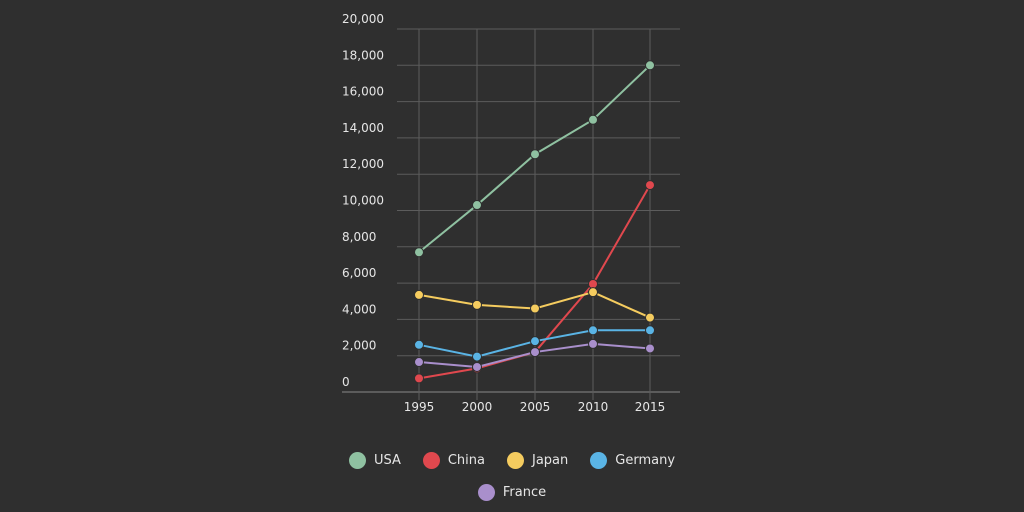 This screenshot has width=1024, height=512. What do you see at coordinates (550, 460) in the screenshot?
I see `legend-label: Japan` at bounding box center [550, 460].